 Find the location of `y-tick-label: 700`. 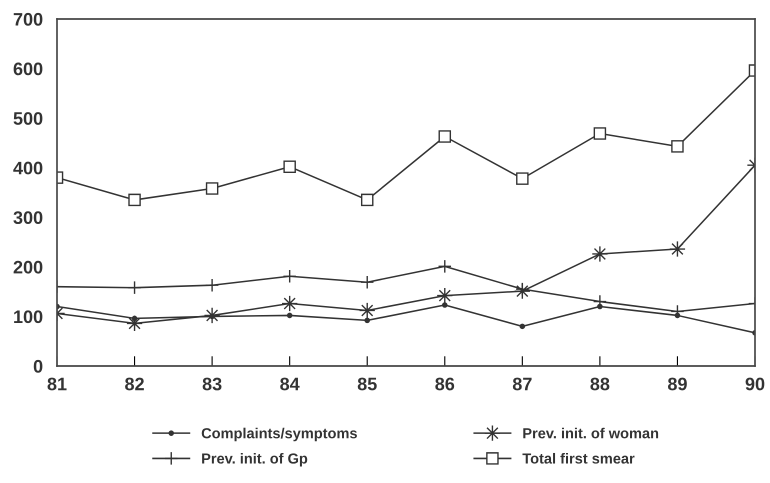

y-tick-label: 700 is located at coordinates (28, 19).